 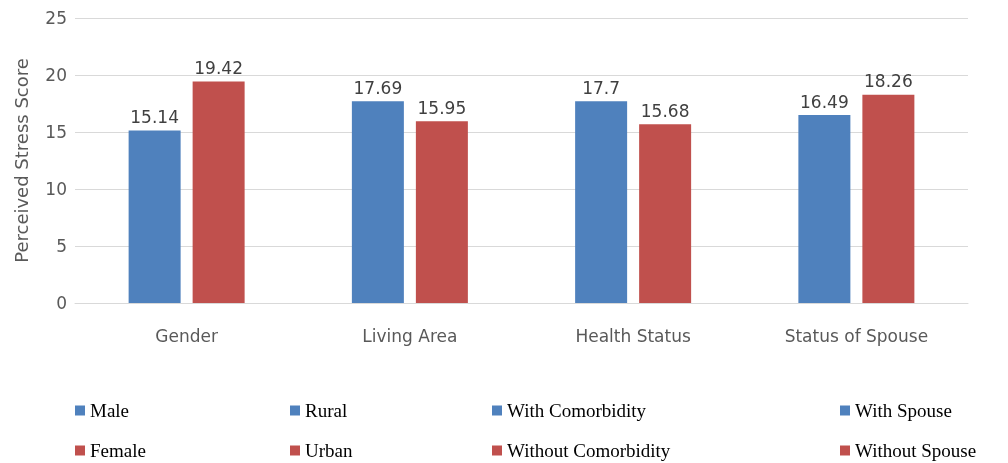 I want to click on legend-label: With Spouse, so click(x=903, y=410).